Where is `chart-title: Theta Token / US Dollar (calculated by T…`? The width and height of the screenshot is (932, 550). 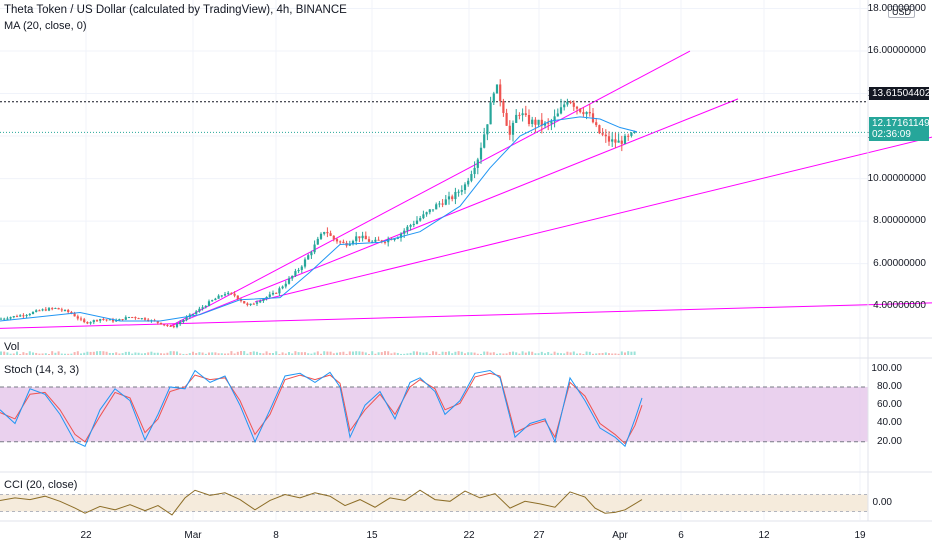
chart-title: Theta Token / US Dollar (calculated by T… is located at coordinates (175, 10).